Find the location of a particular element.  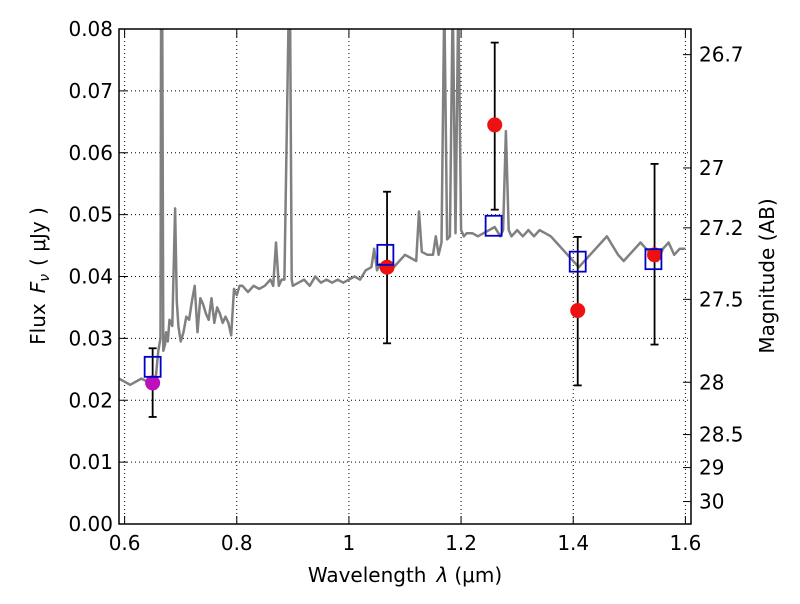

y-tick-label-5: 0.05 is located at coordinates (90, 215).